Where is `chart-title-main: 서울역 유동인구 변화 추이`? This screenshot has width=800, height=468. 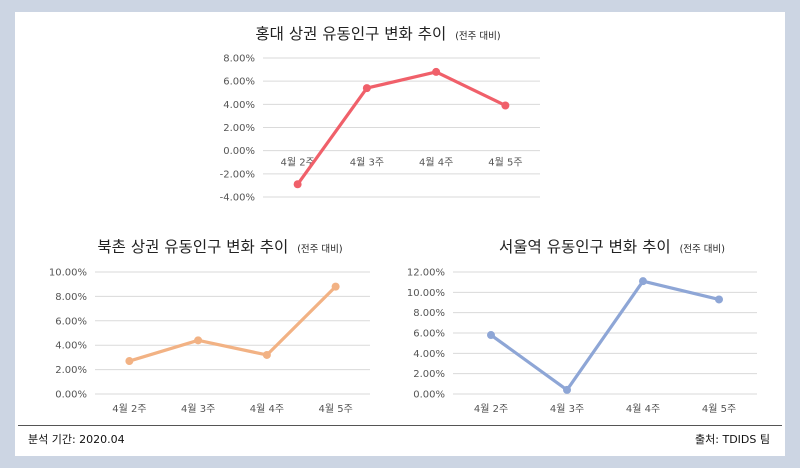 chart-title-main: 서울역 유동인구 변화 추이 is located at coordinates (585, 247).